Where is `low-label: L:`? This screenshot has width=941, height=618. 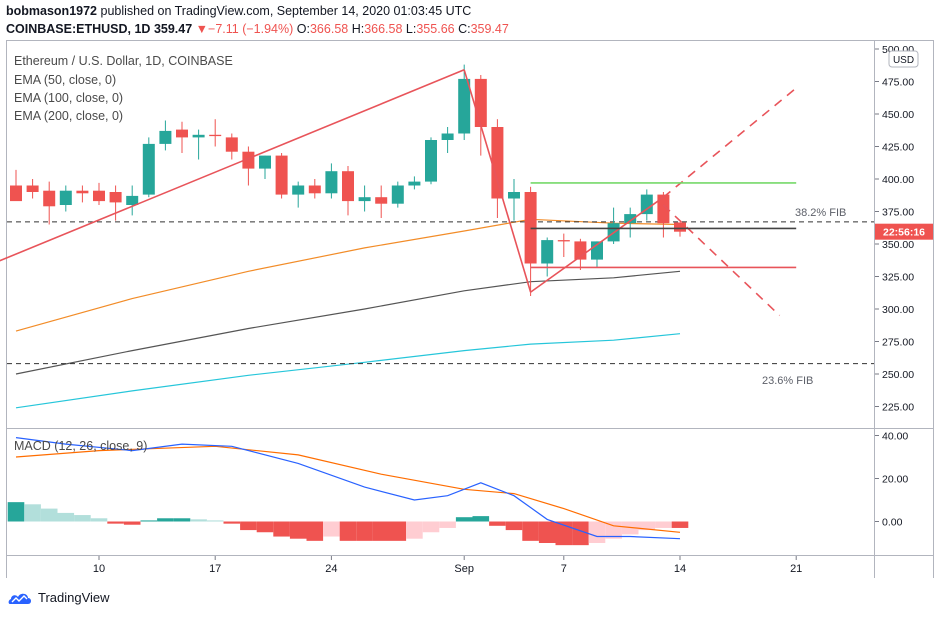
low-label: L: is located at coordinates (411, 29).